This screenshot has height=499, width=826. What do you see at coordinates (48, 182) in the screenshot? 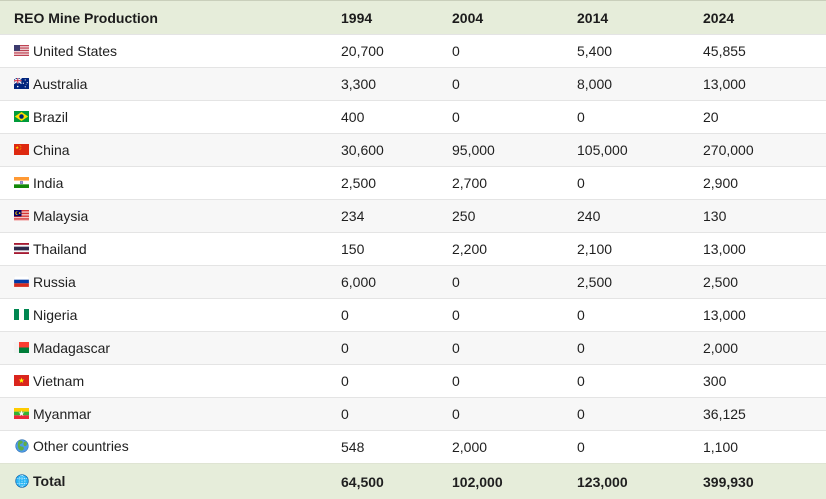
I see `country-label: India` at bounding box center [48, 182].